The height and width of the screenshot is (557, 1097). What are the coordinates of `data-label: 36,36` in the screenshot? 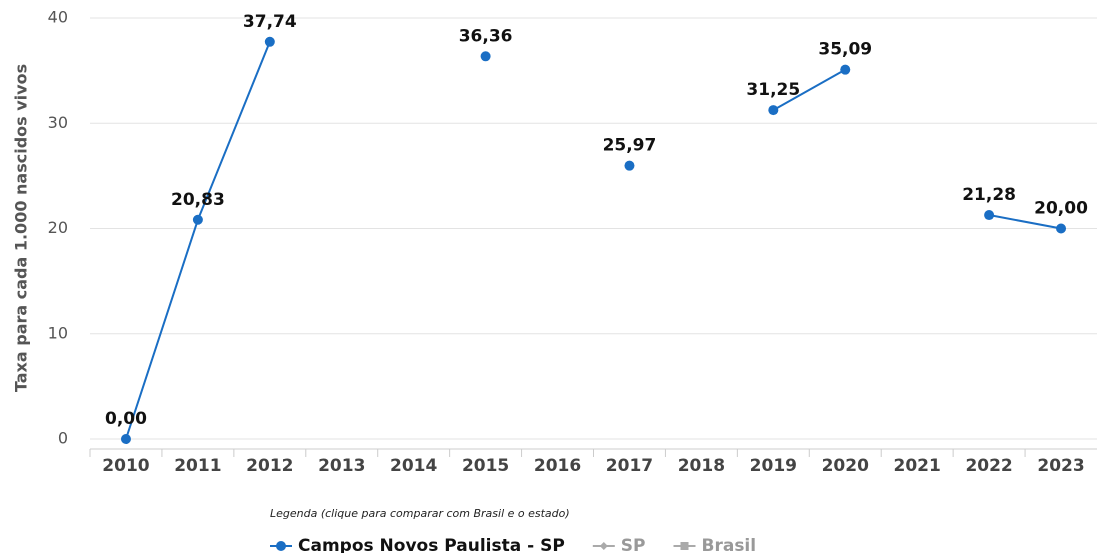 It's located at (486, 36).